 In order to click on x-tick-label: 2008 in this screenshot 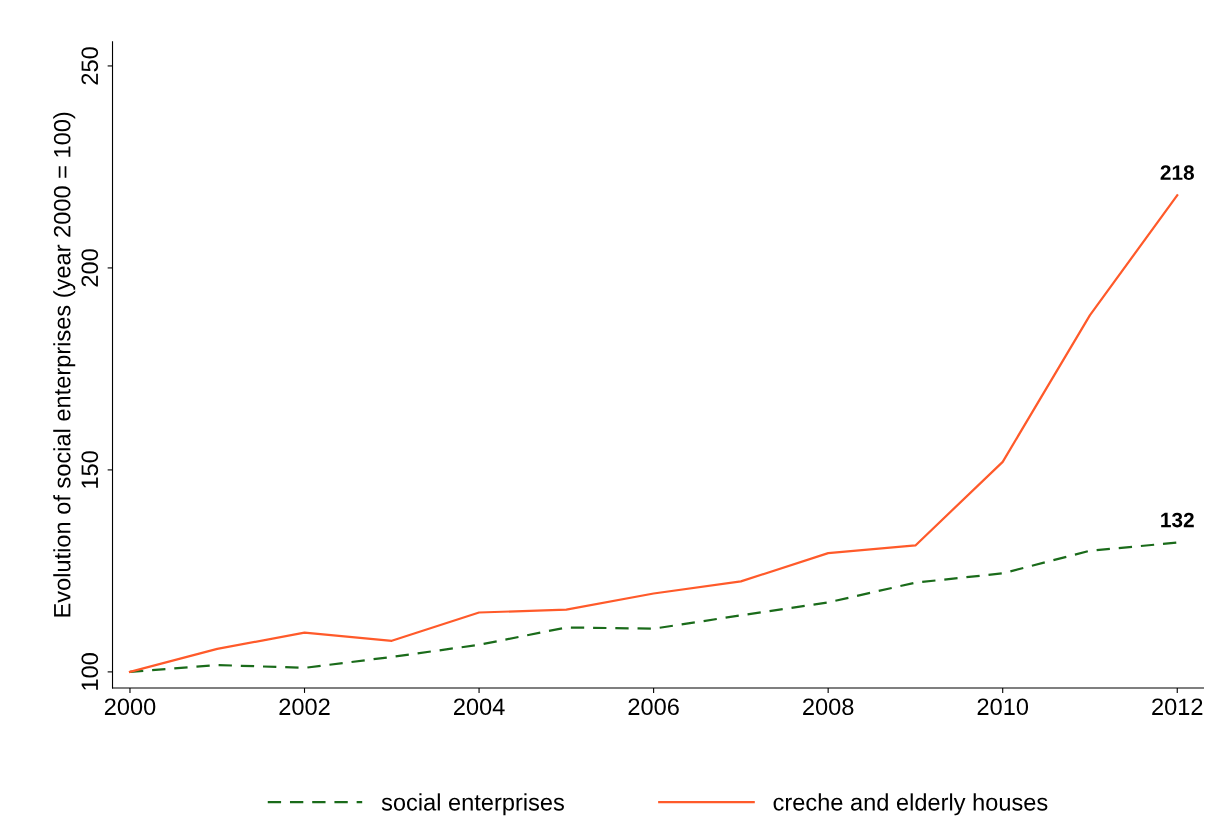, I will do `click(828, 707)`.